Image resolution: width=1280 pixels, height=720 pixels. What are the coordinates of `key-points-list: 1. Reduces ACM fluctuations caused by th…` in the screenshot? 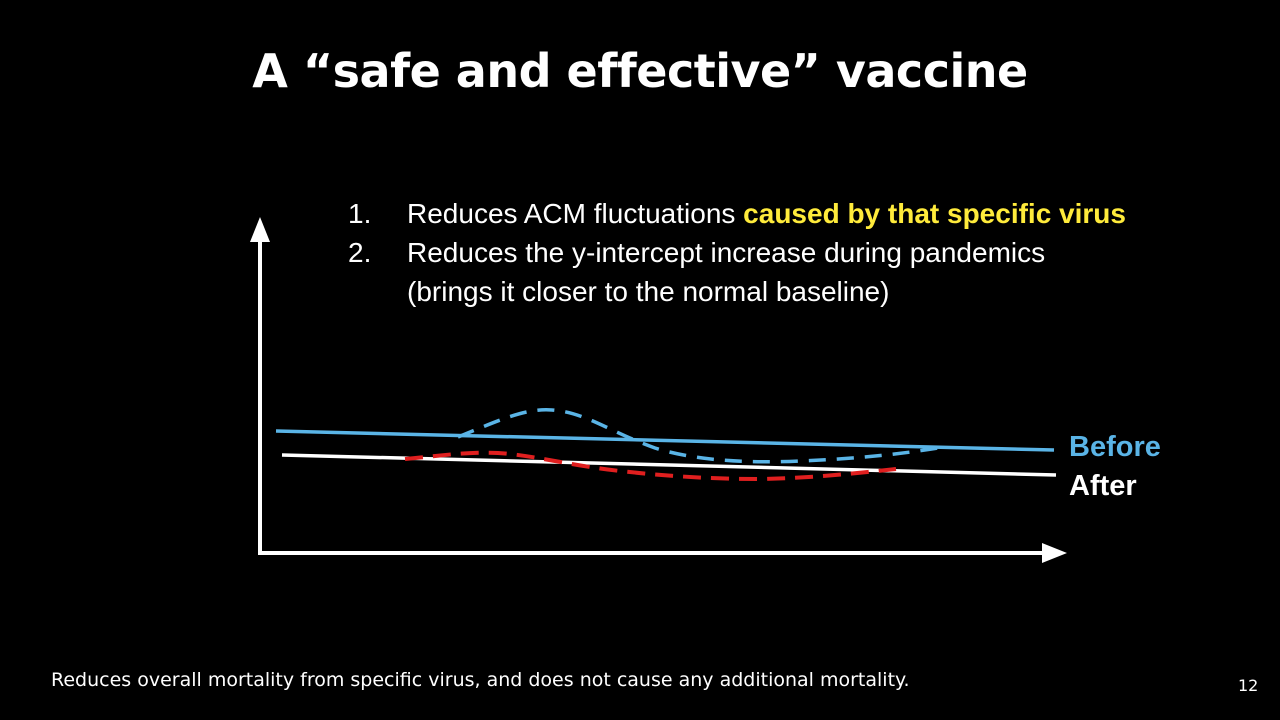 It's located at (736, 252).